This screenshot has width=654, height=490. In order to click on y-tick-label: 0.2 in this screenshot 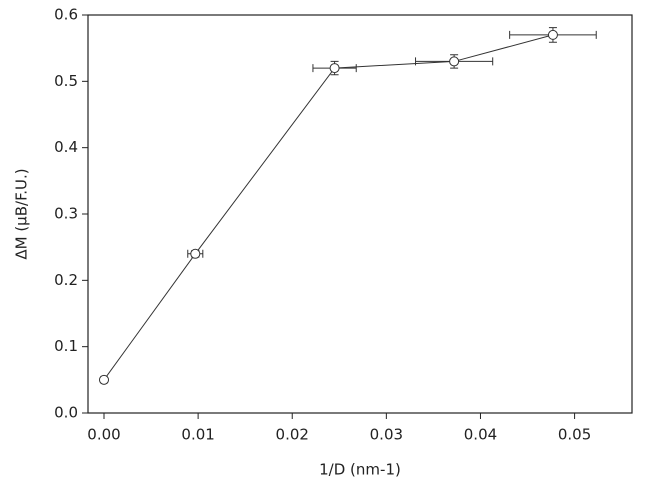, I will do `click(66, 280)`.